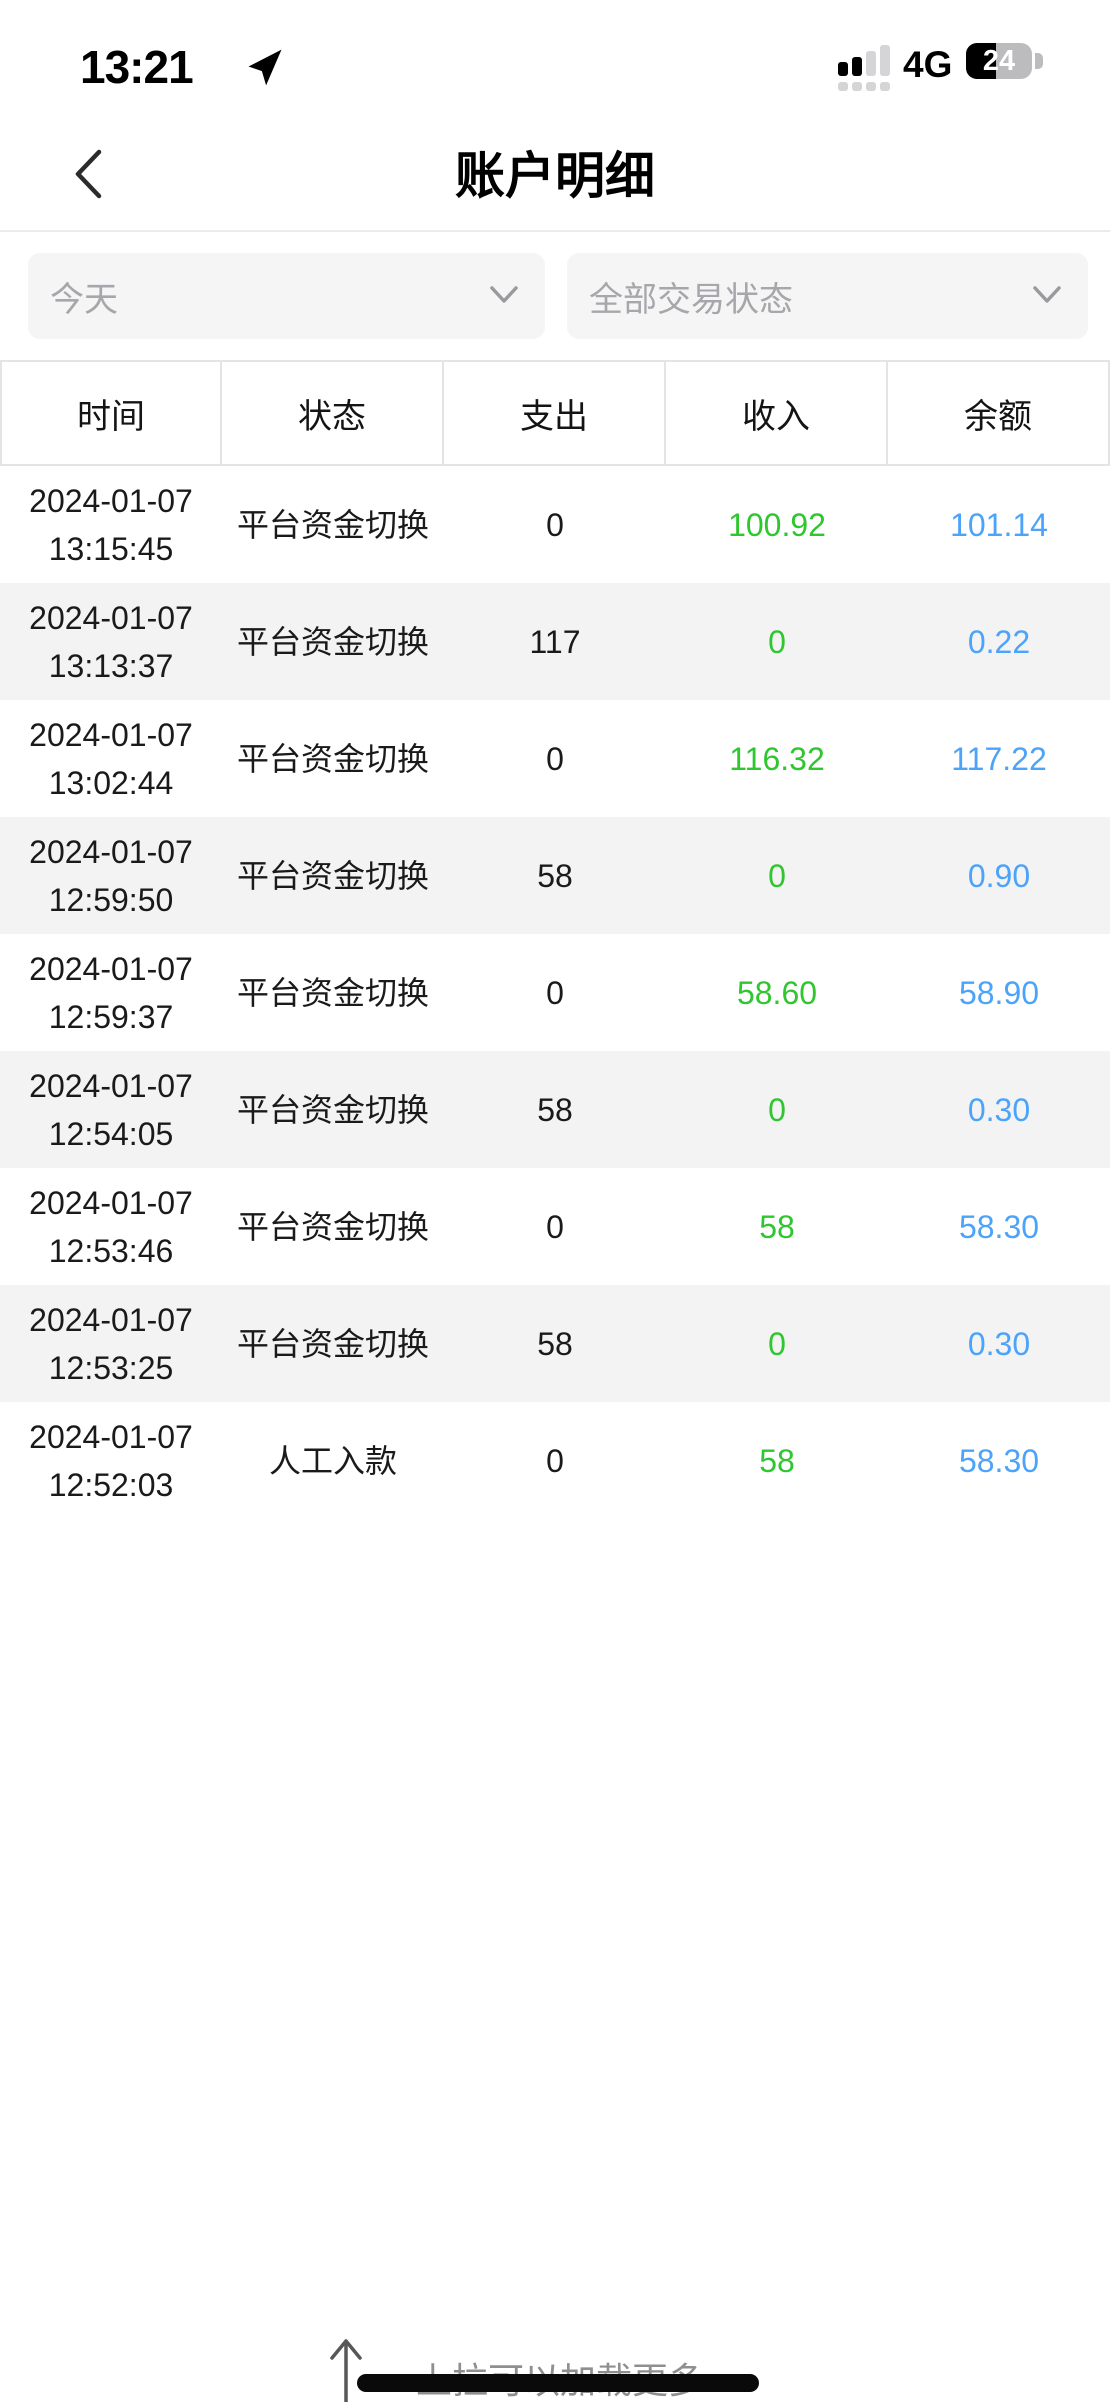  What do you see at coordinates (111, 665) in the screenshot?
I see `tx-time: 13:13:37` at bounding box center [111, 665].